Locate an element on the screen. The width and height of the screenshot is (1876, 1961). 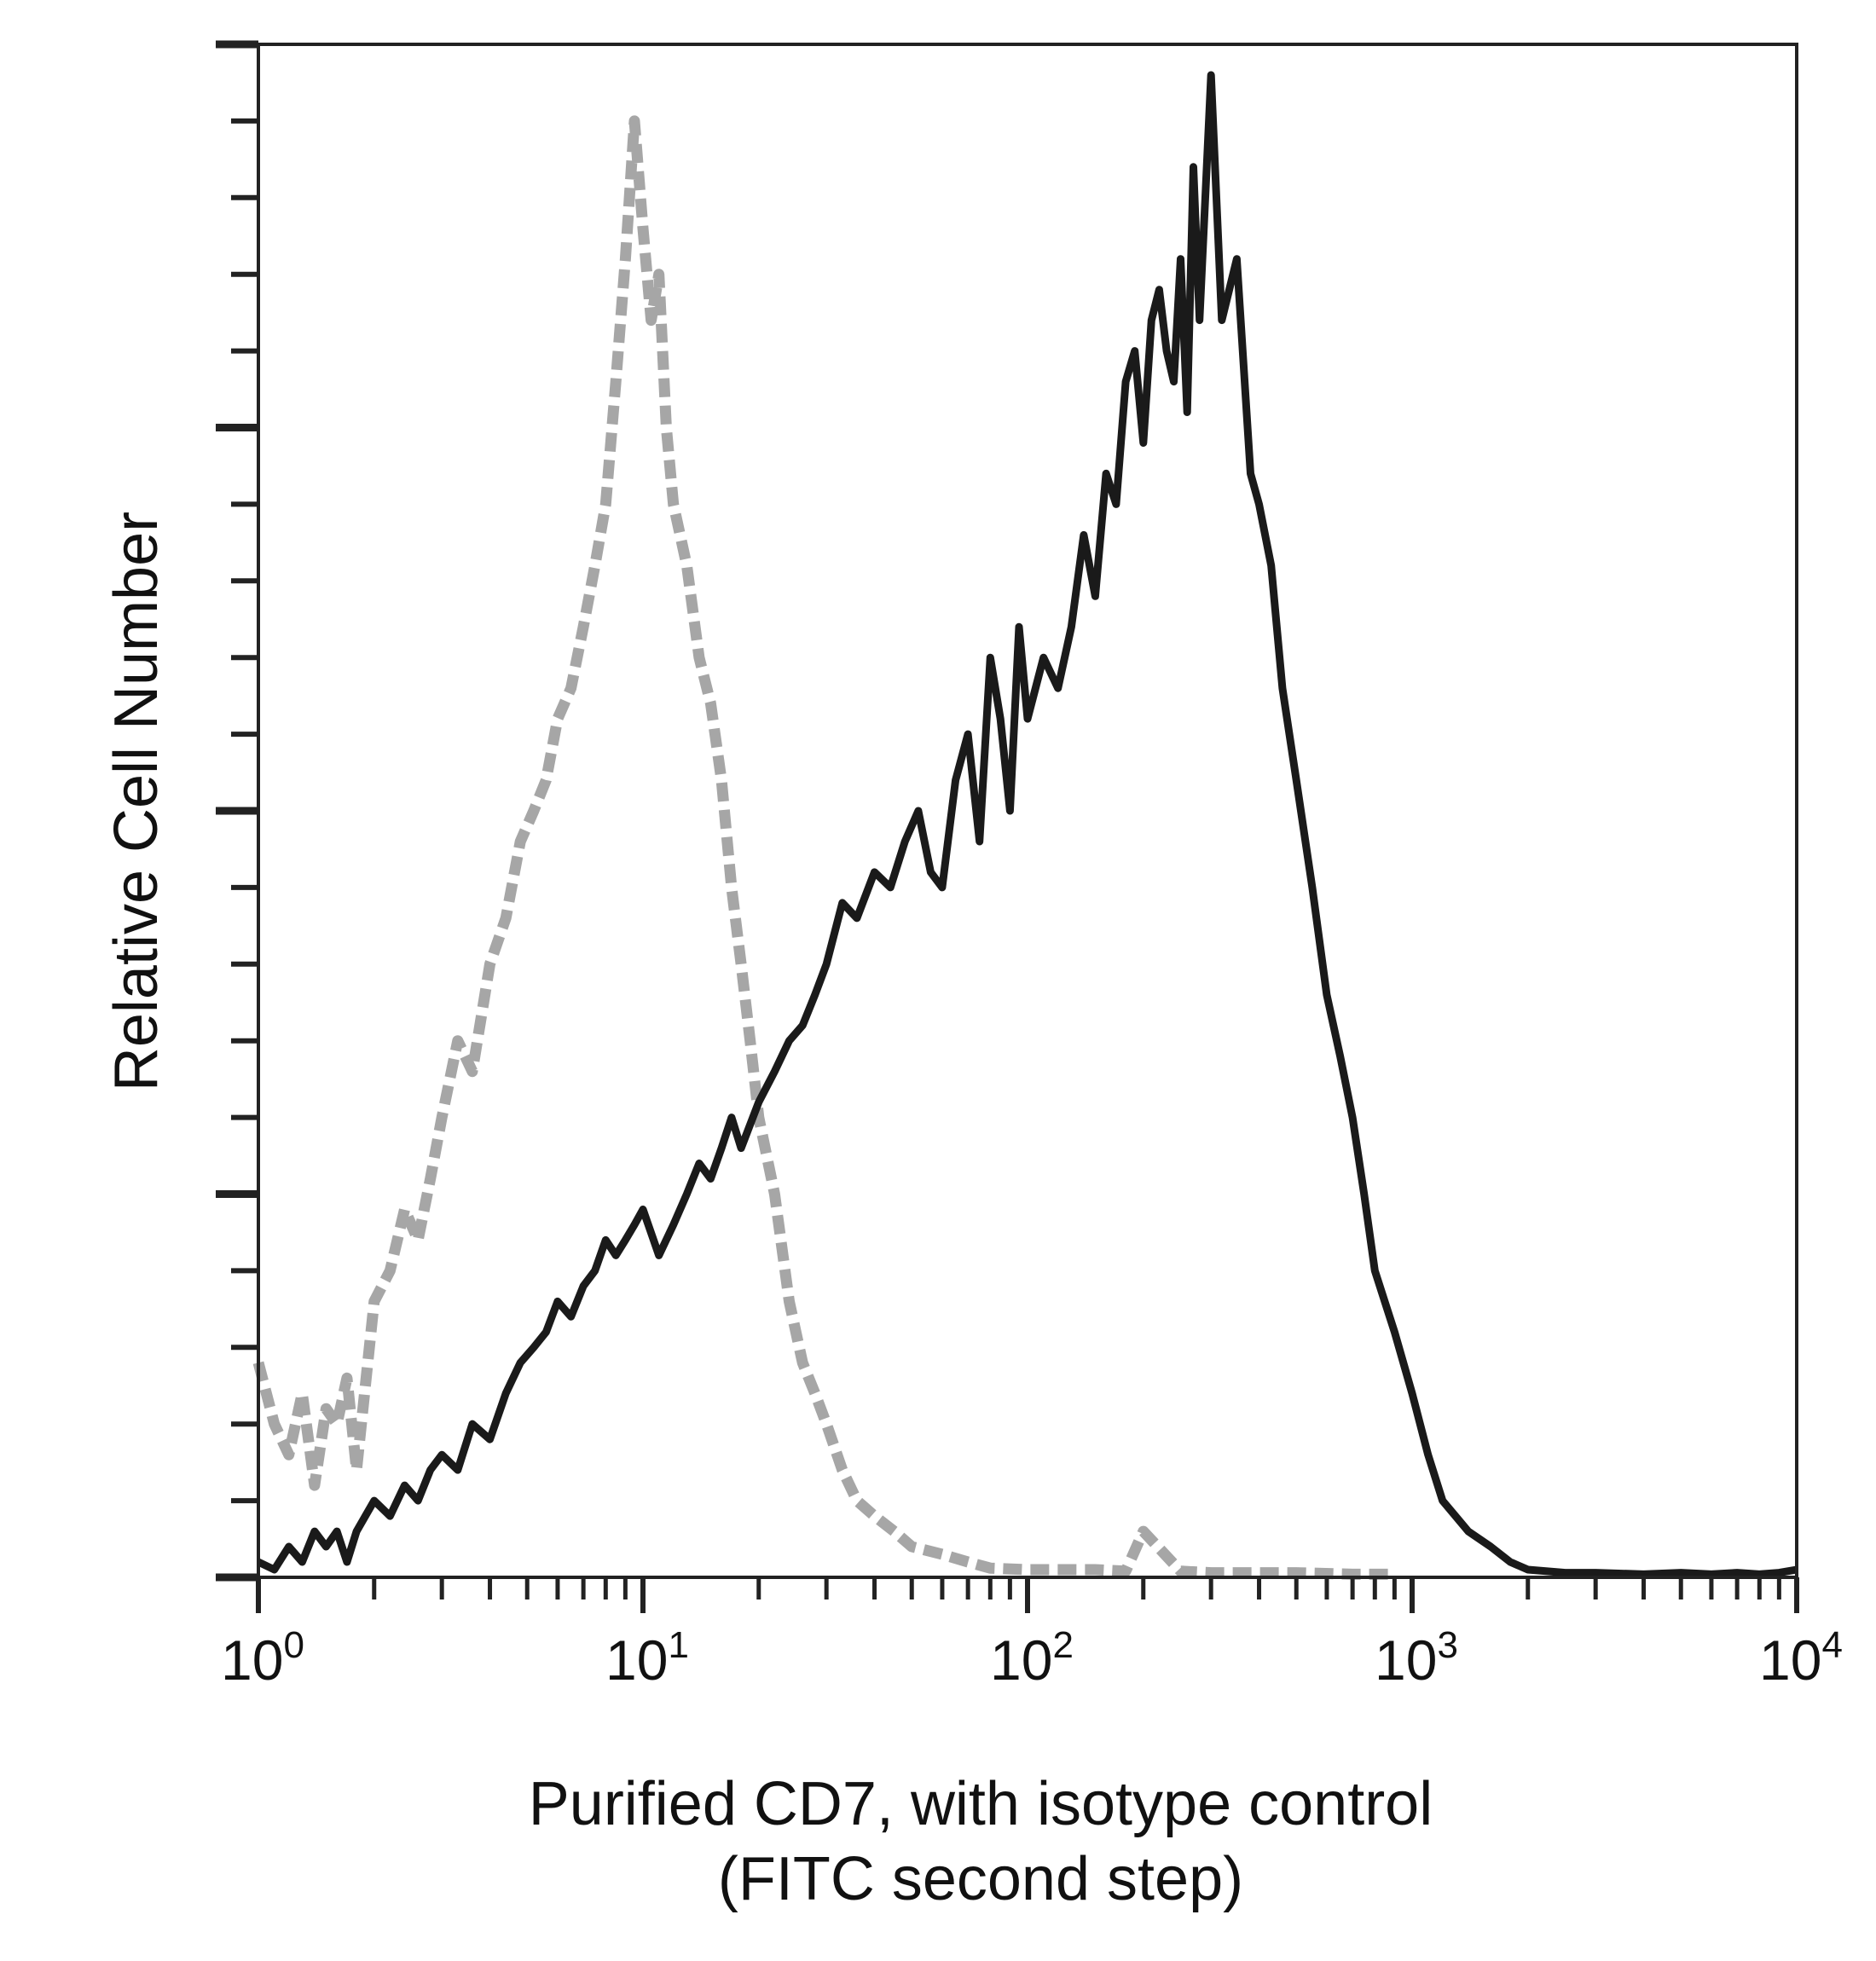
x-tick-label: 10³ is located at coordinates (1417, 1658).